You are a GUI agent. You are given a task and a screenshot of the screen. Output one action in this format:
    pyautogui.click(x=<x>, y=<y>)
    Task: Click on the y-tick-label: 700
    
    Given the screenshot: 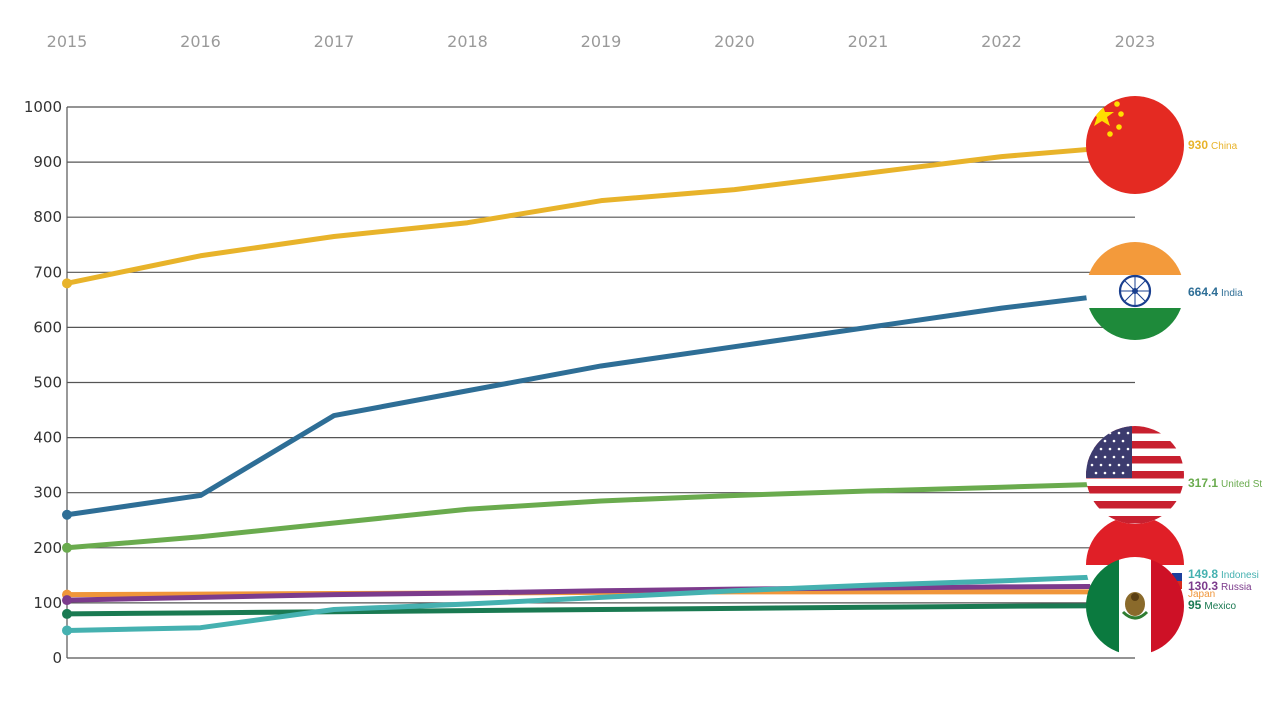 What is the action you would take?
    pyautogui.click(x=47, y=272)
    